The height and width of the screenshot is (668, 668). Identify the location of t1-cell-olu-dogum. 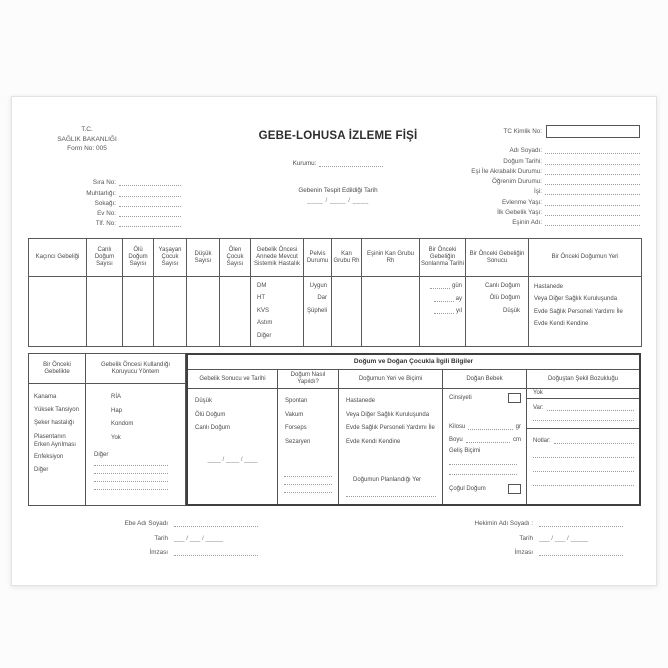
(138, 311).